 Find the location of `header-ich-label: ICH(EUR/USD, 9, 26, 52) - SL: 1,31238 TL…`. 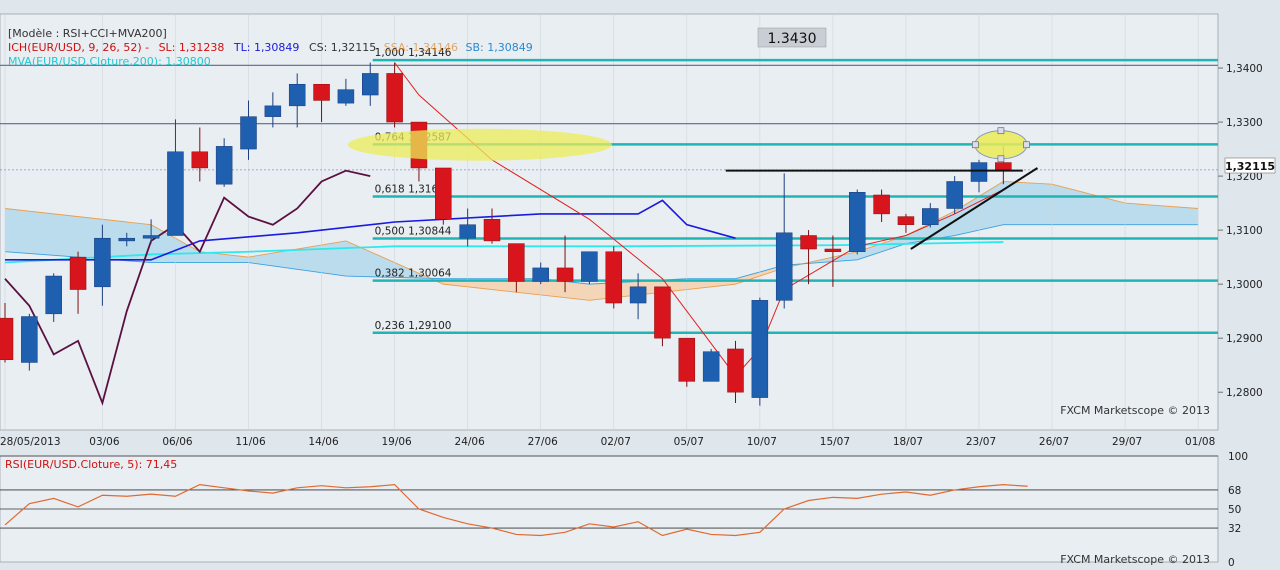

header-ich-label: ICH(EUR/USD, 9, 26, 52) - SL: 1,31238 TL… is located at coordinates (270, 47).